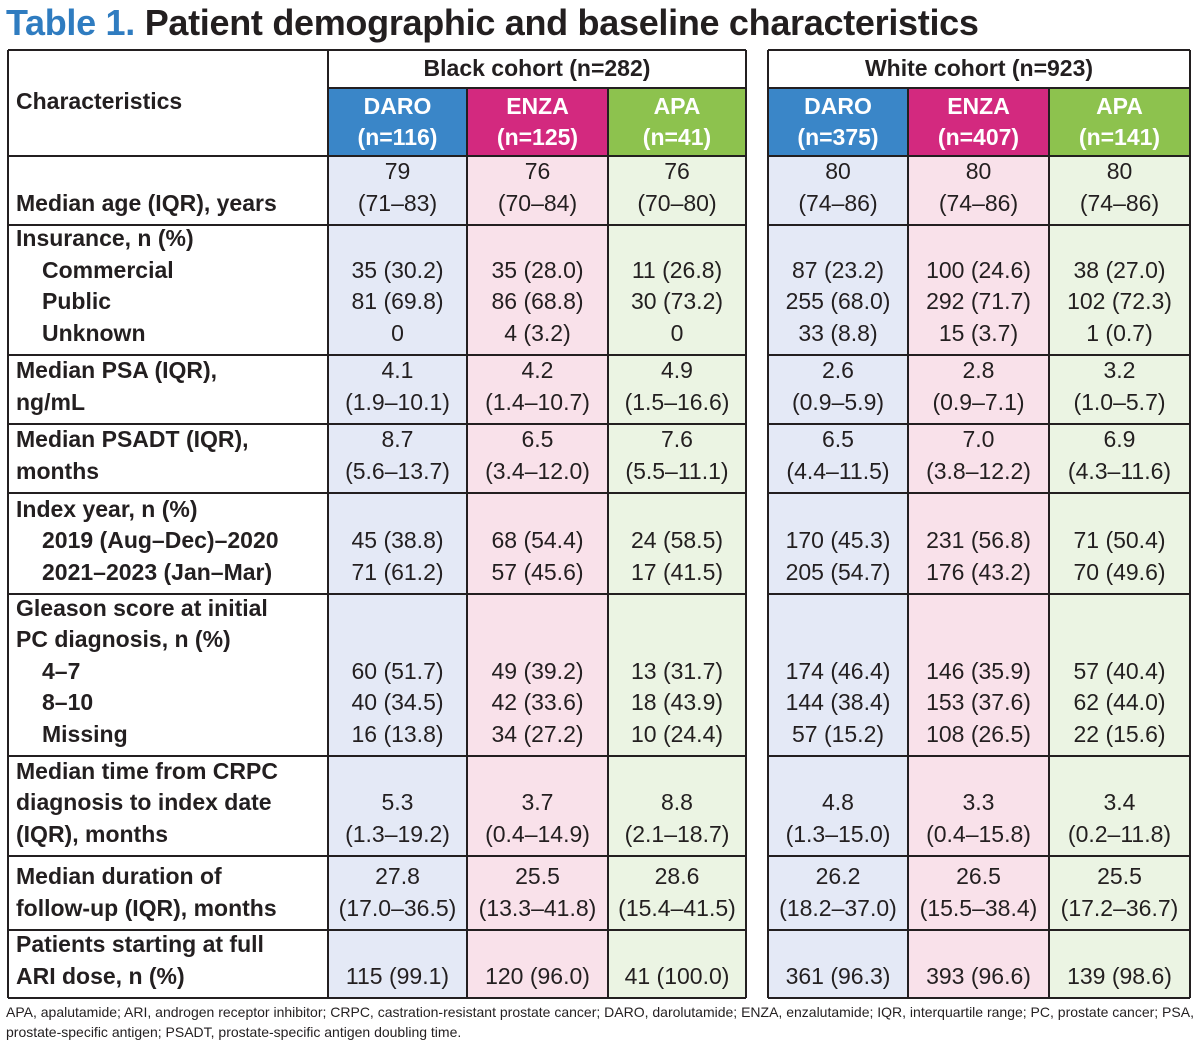  I want to click on table-cell: 25.5 (13.3–41.8), so click(537, 893).